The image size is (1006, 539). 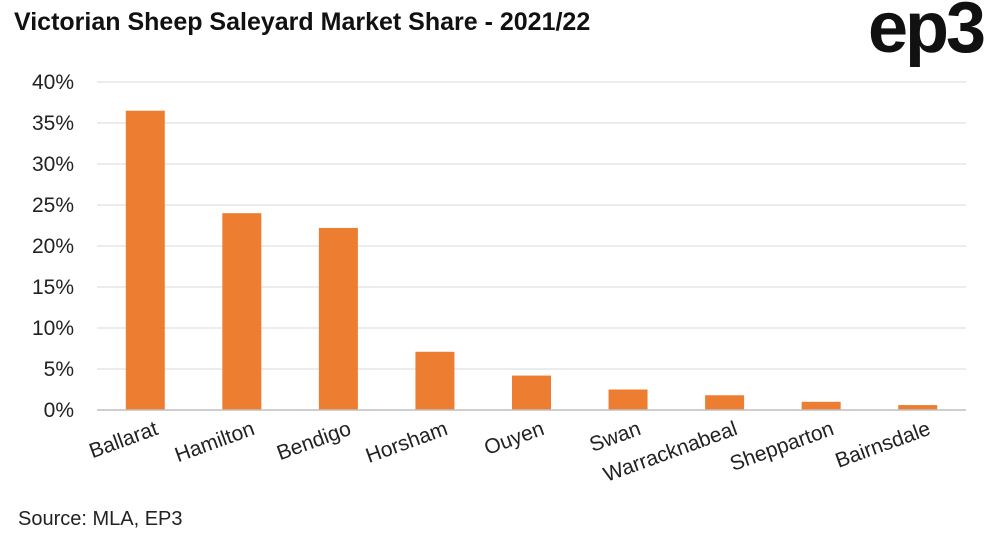 What do you see at coordinates (314, 441) in the screenshot?
I see `x-tick-label-bendigo: Bendigo` at bounding box center [314, 441].